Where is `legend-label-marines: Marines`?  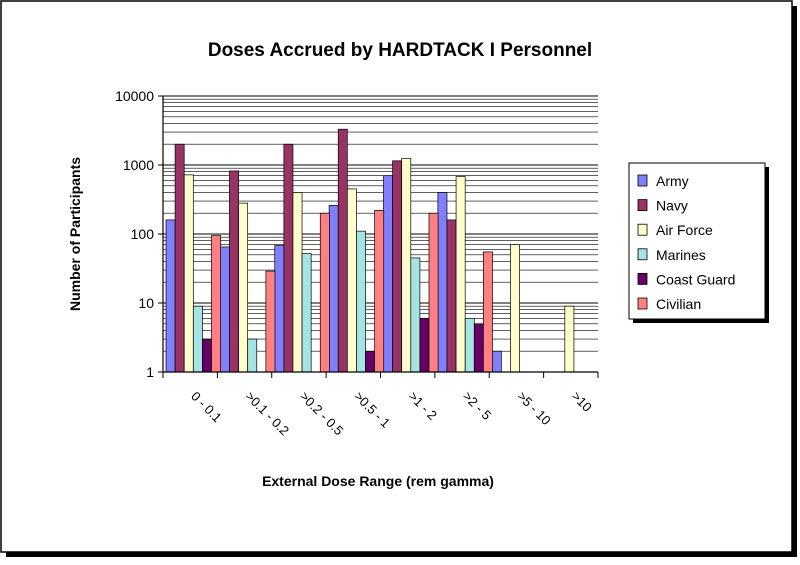
legend-label-marines: Marines is located at coordinates (681, 255).